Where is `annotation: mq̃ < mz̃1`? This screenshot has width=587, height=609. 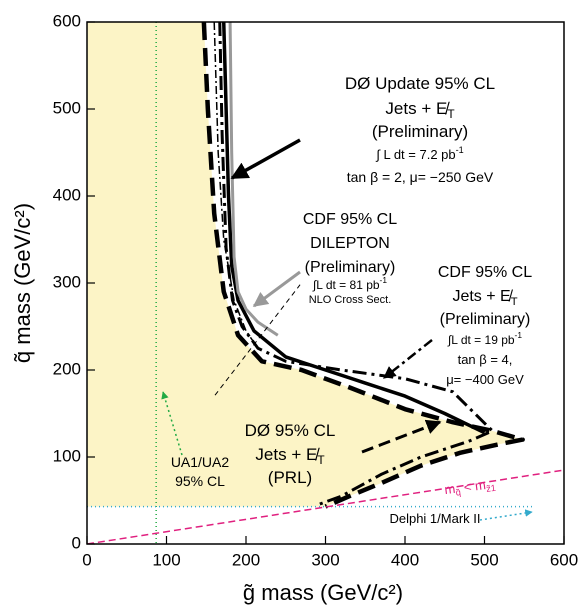 annotation: mq̃ < mz̃1 is located at coordinates (470, 487).